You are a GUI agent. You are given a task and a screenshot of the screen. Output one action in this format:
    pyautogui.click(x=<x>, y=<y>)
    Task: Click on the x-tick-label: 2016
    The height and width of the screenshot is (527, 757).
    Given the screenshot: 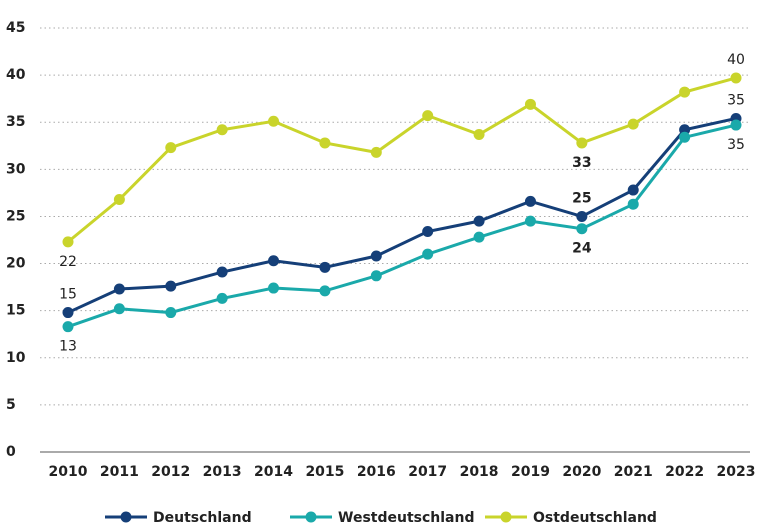 What is the action you would take?
    pyautogui.click(x=376, y=472)
    